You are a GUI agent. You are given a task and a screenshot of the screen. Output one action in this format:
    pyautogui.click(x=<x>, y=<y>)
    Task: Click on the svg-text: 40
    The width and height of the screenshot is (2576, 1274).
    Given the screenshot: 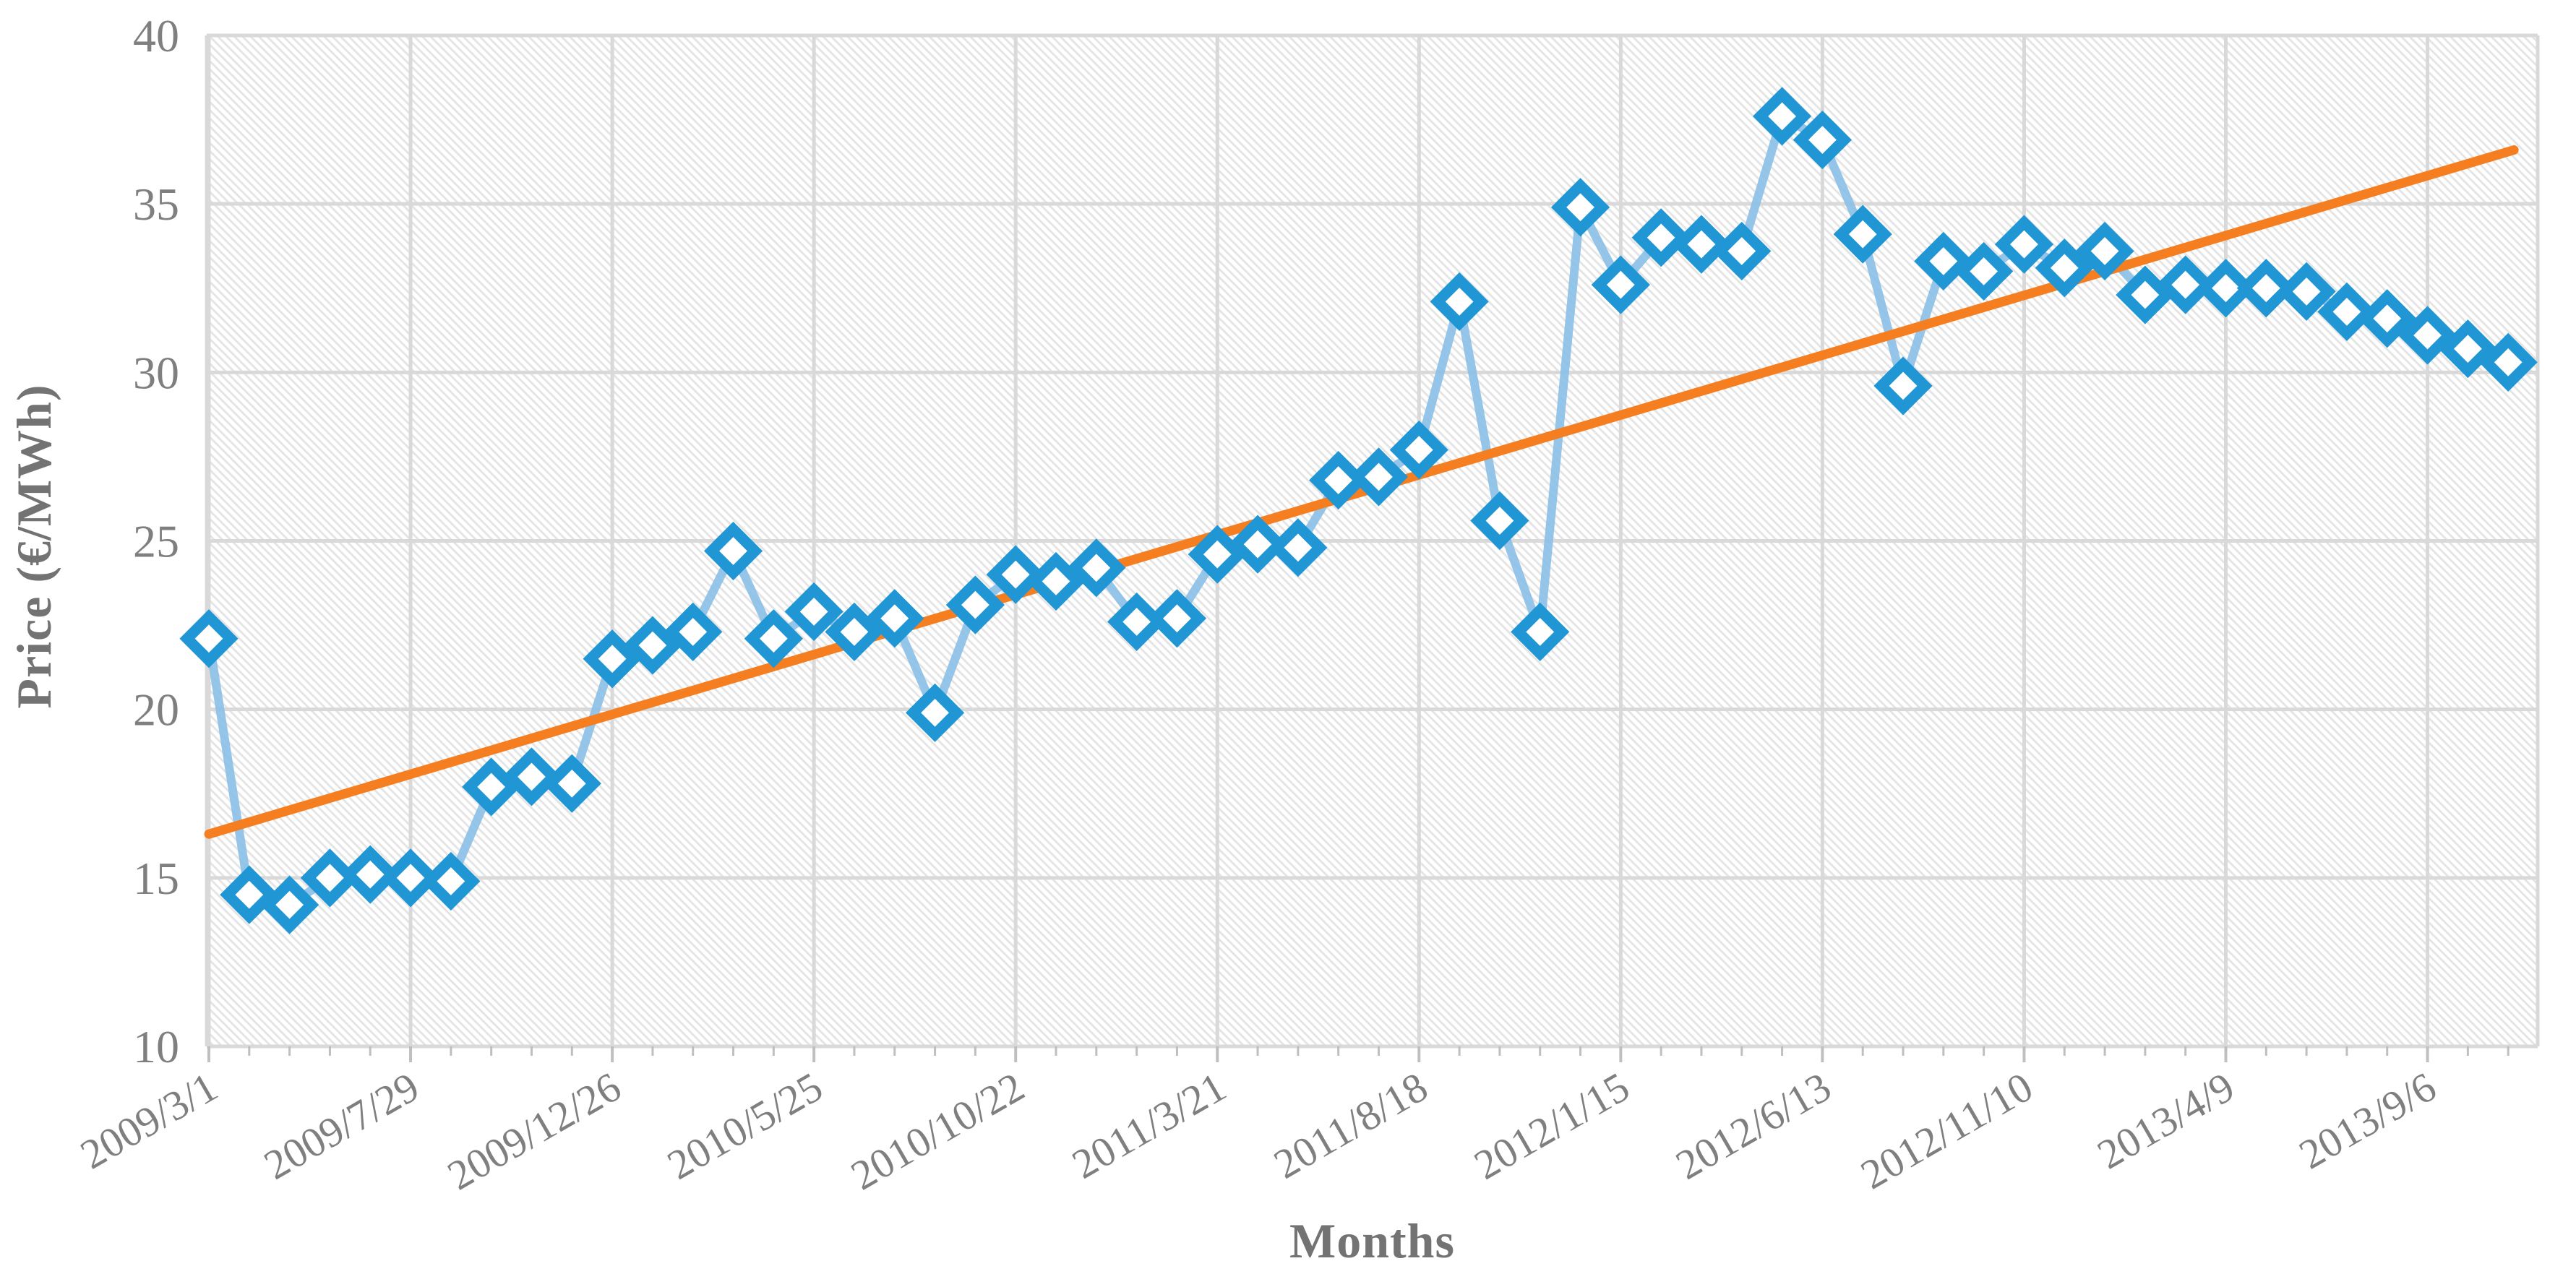 What is the action you would take?
    pyautogui.click(x=156, y=35)
    